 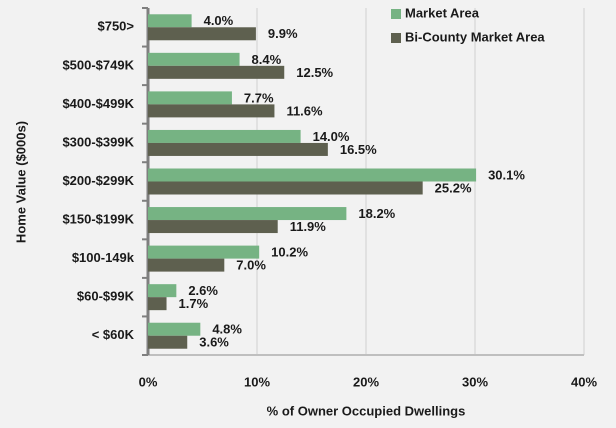 I want to click on data-label: 4.0%, so click(x=219, y=20).